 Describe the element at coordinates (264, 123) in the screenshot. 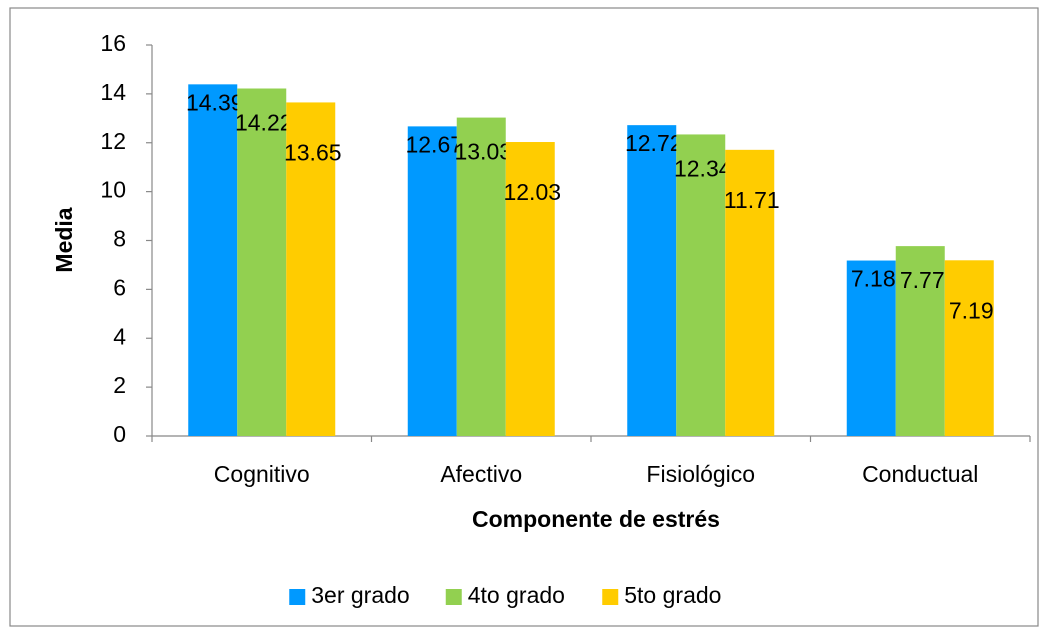

I see `data-label: 14.22` at that location.